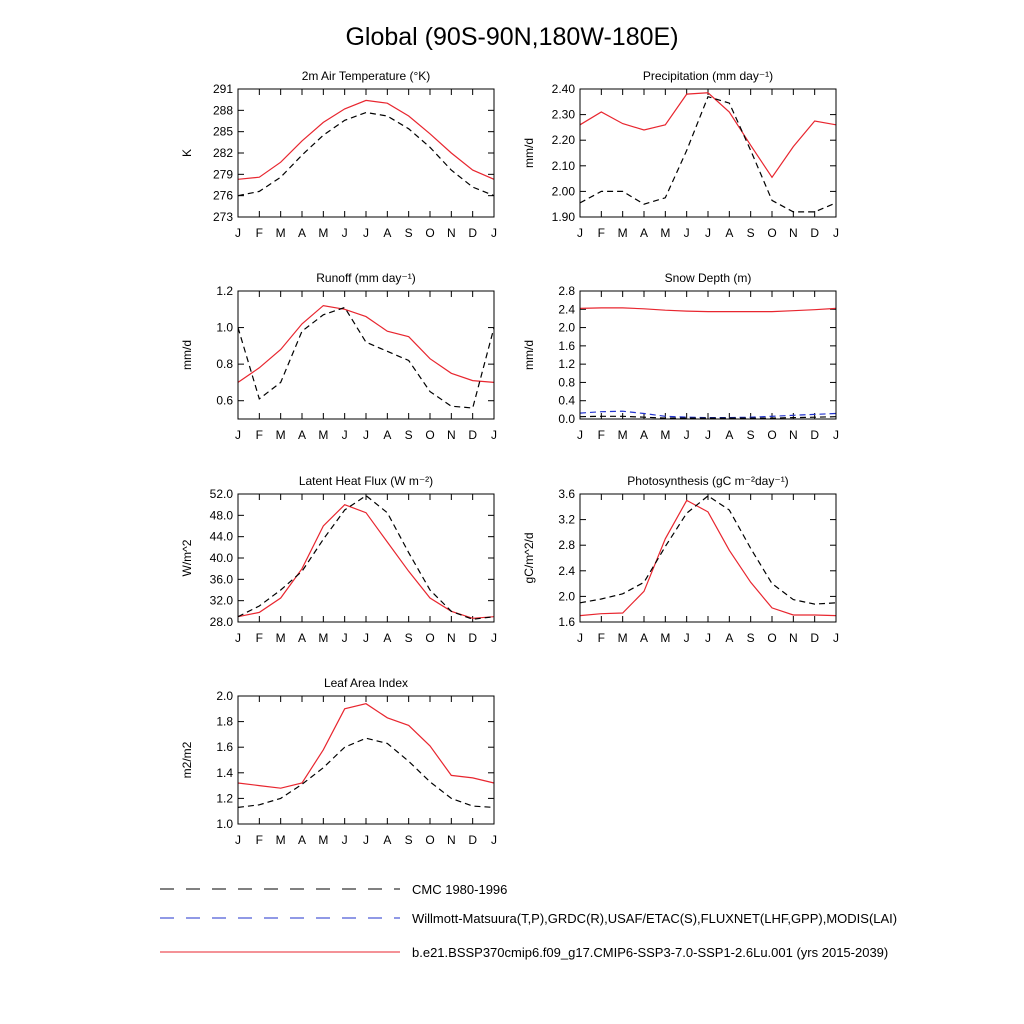  Describe the element at coordinates (224, 722) in the screenshot. I see `y-tick-label: 1.8` at that location.